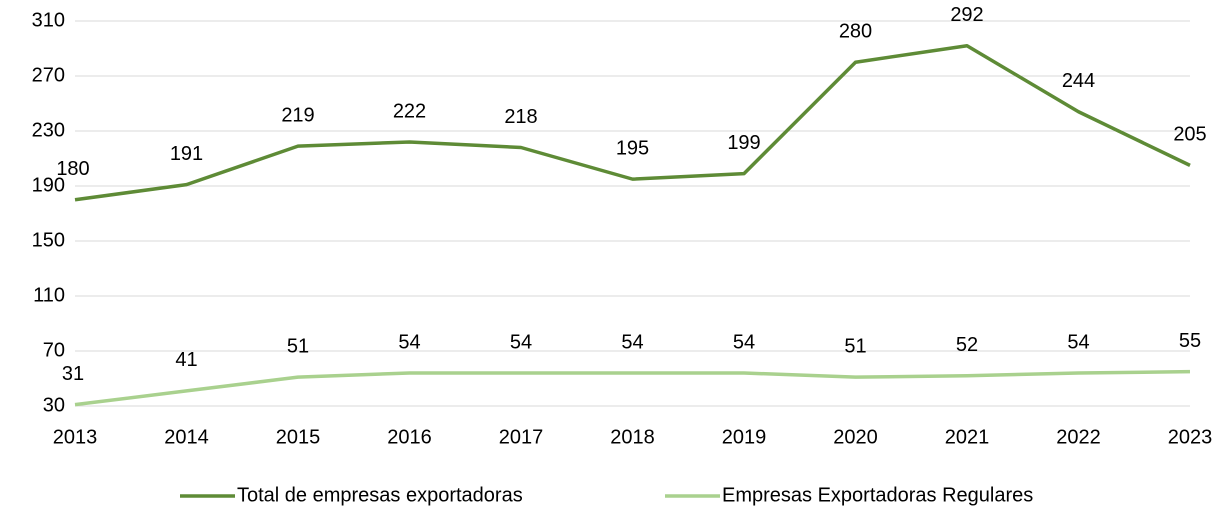 The image size is (1228, 511). Describe the element at coordinates (298, 437) in the screenshot. I see `x-tick-label: 2015` at that location.